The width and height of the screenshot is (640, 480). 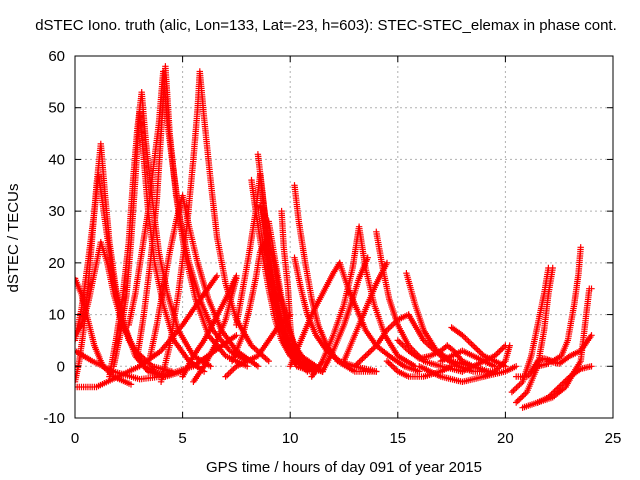 I want to click on y-tick-label: 60, so click(x=56, y=56).